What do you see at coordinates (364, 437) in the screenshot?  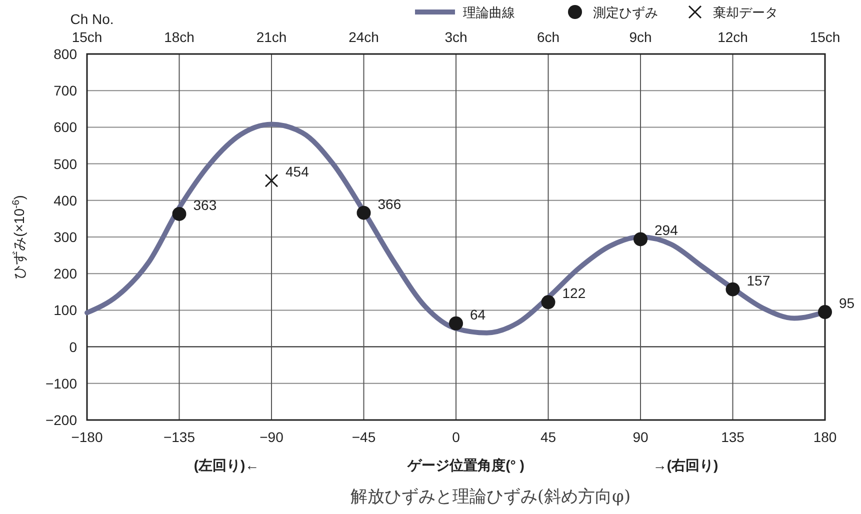 I see `x-tick-label: −45` at bounding box center [364, 437].